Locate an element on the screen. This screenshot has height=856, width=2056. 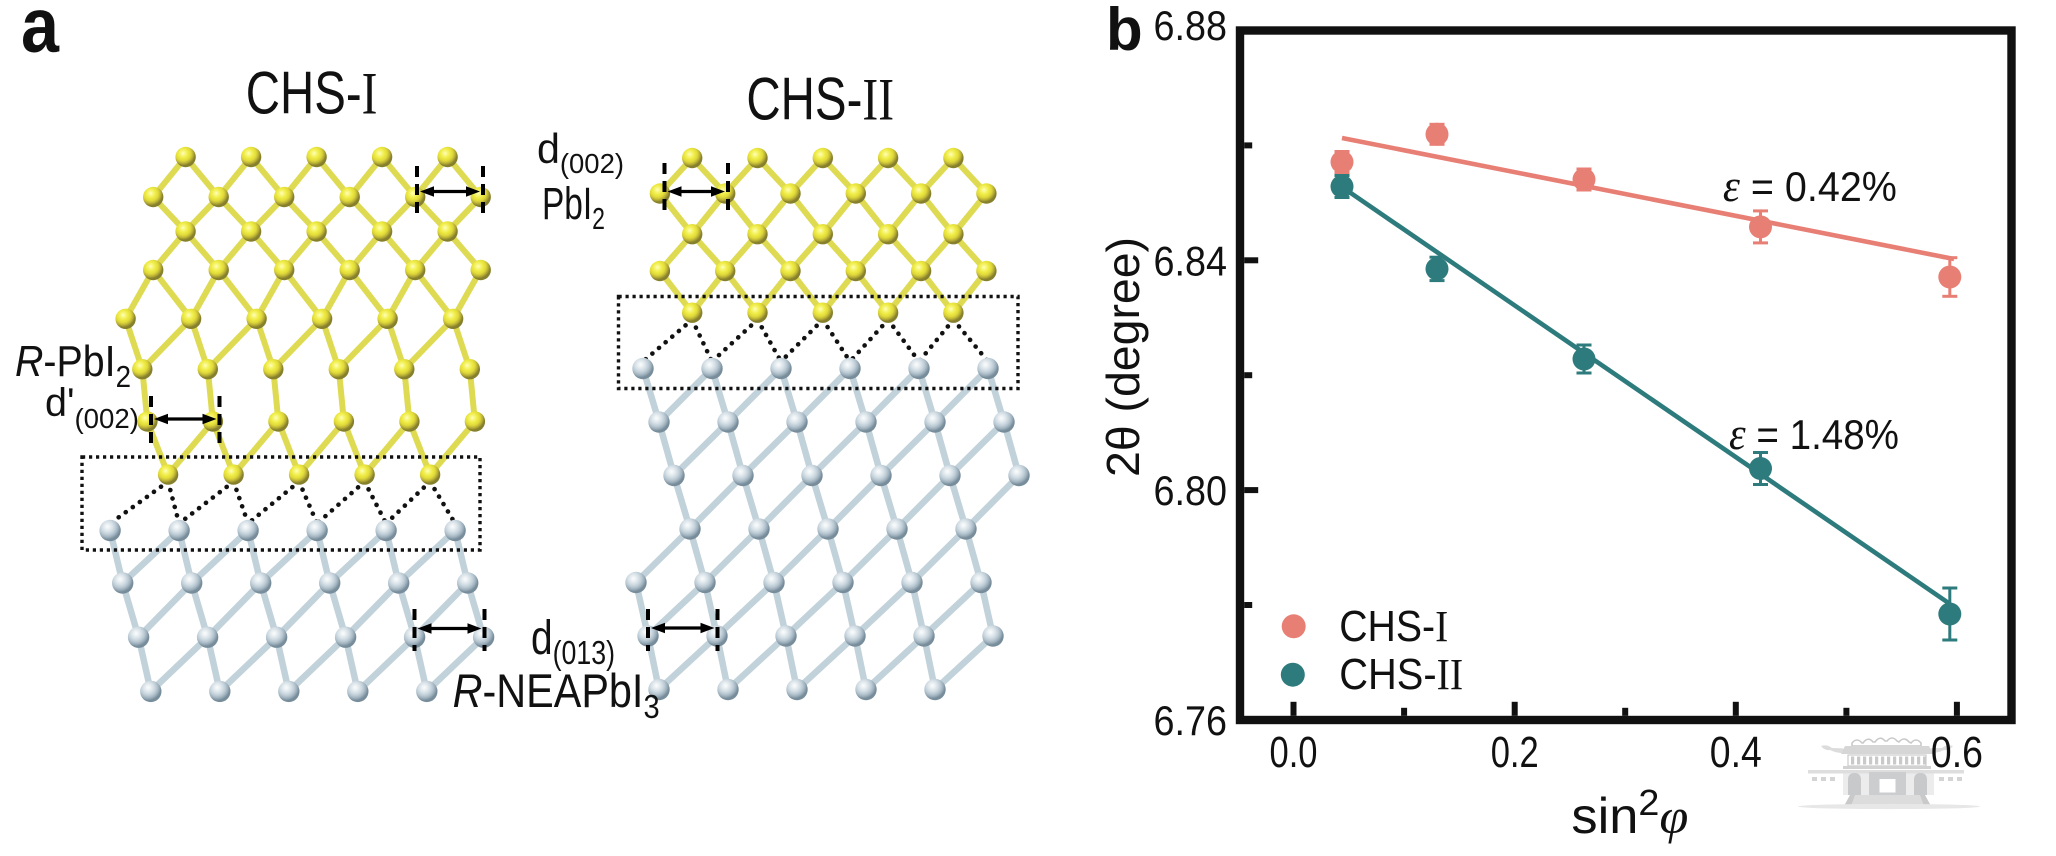
svg-text: b is located at coordinates (1124, 31).